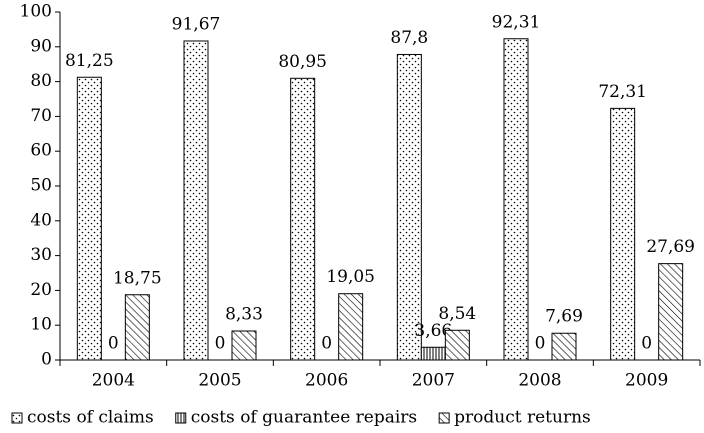  Describe the element at coordinates (433, 381) in the screenshot. I see `x-tick-label: 2007` at that location.